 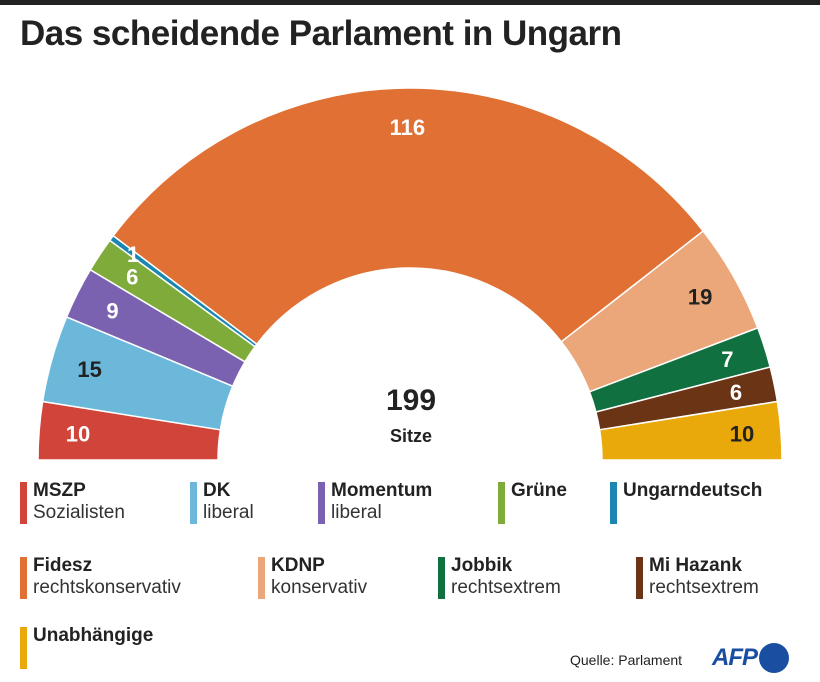 I want to click on legend-party-name: Ungarndeutsch, so click(x=693, y=490).